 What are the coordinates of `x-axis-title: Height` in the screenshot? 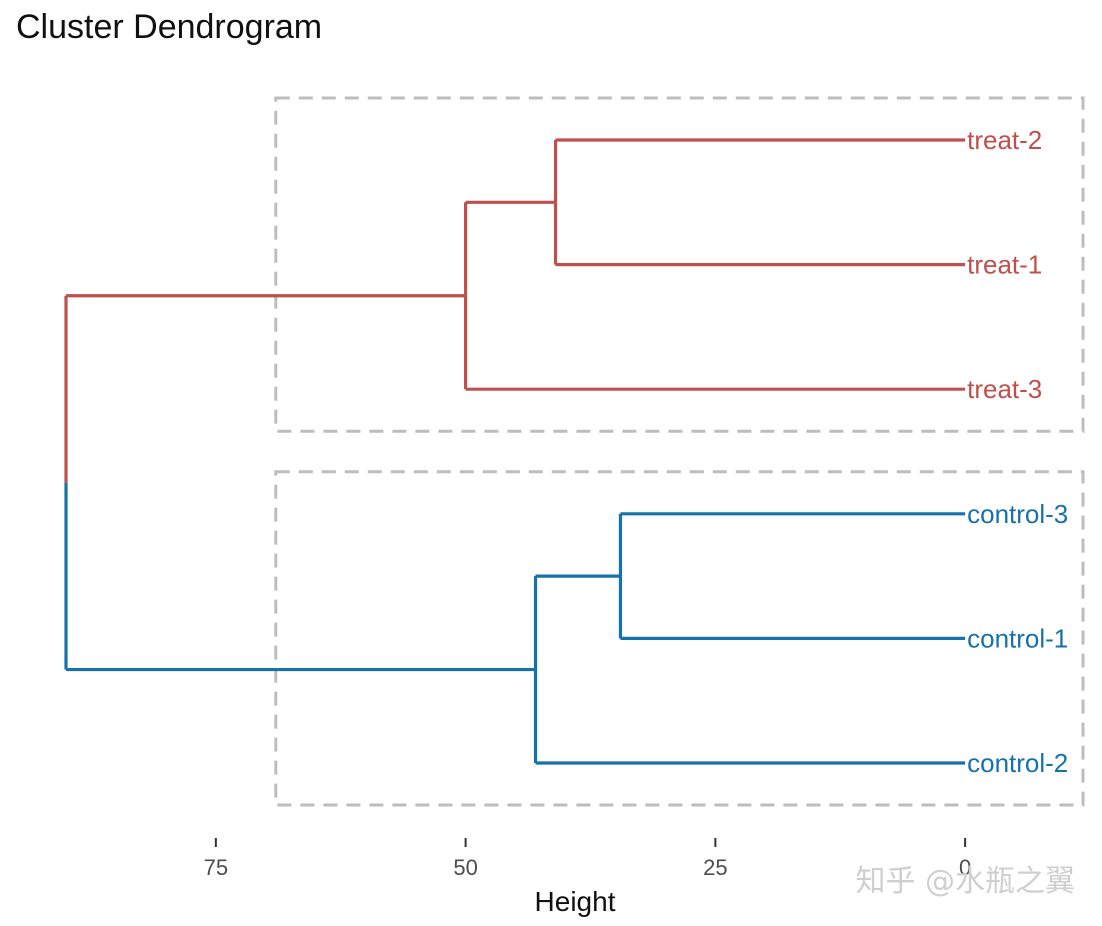 It's located at (575, 901).